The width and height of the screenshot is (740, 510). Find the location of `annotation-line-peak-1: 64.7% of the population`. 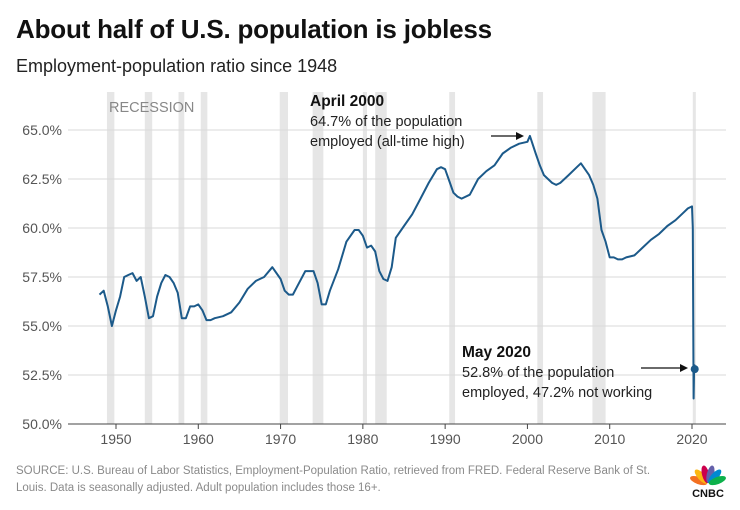

annotation-line-peak-1: 64.7% of the population is located at coordinates (386, 122).